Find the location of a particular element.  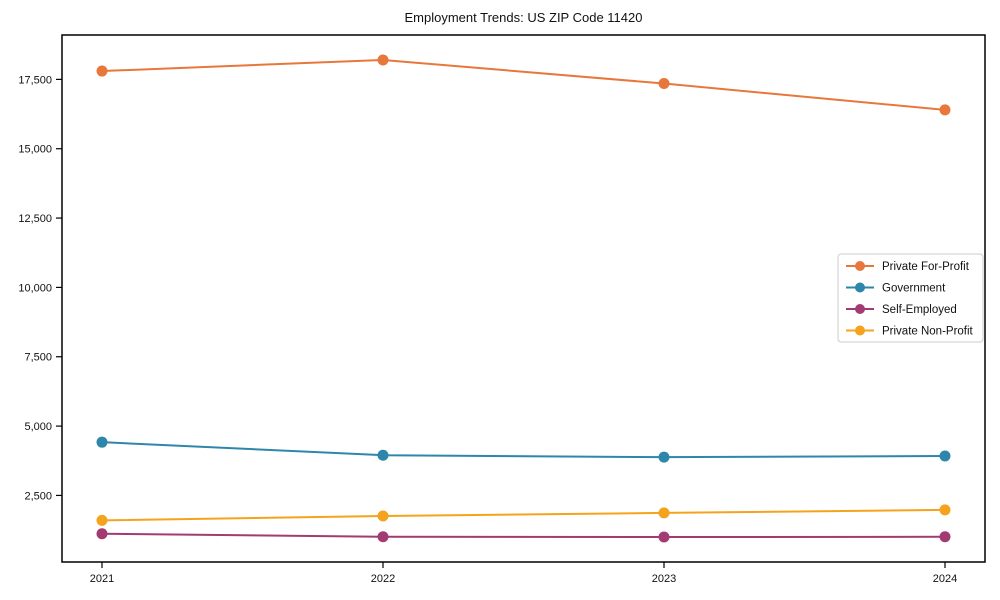

x-tick-label: 2021 is located at coordinates (102, 579).